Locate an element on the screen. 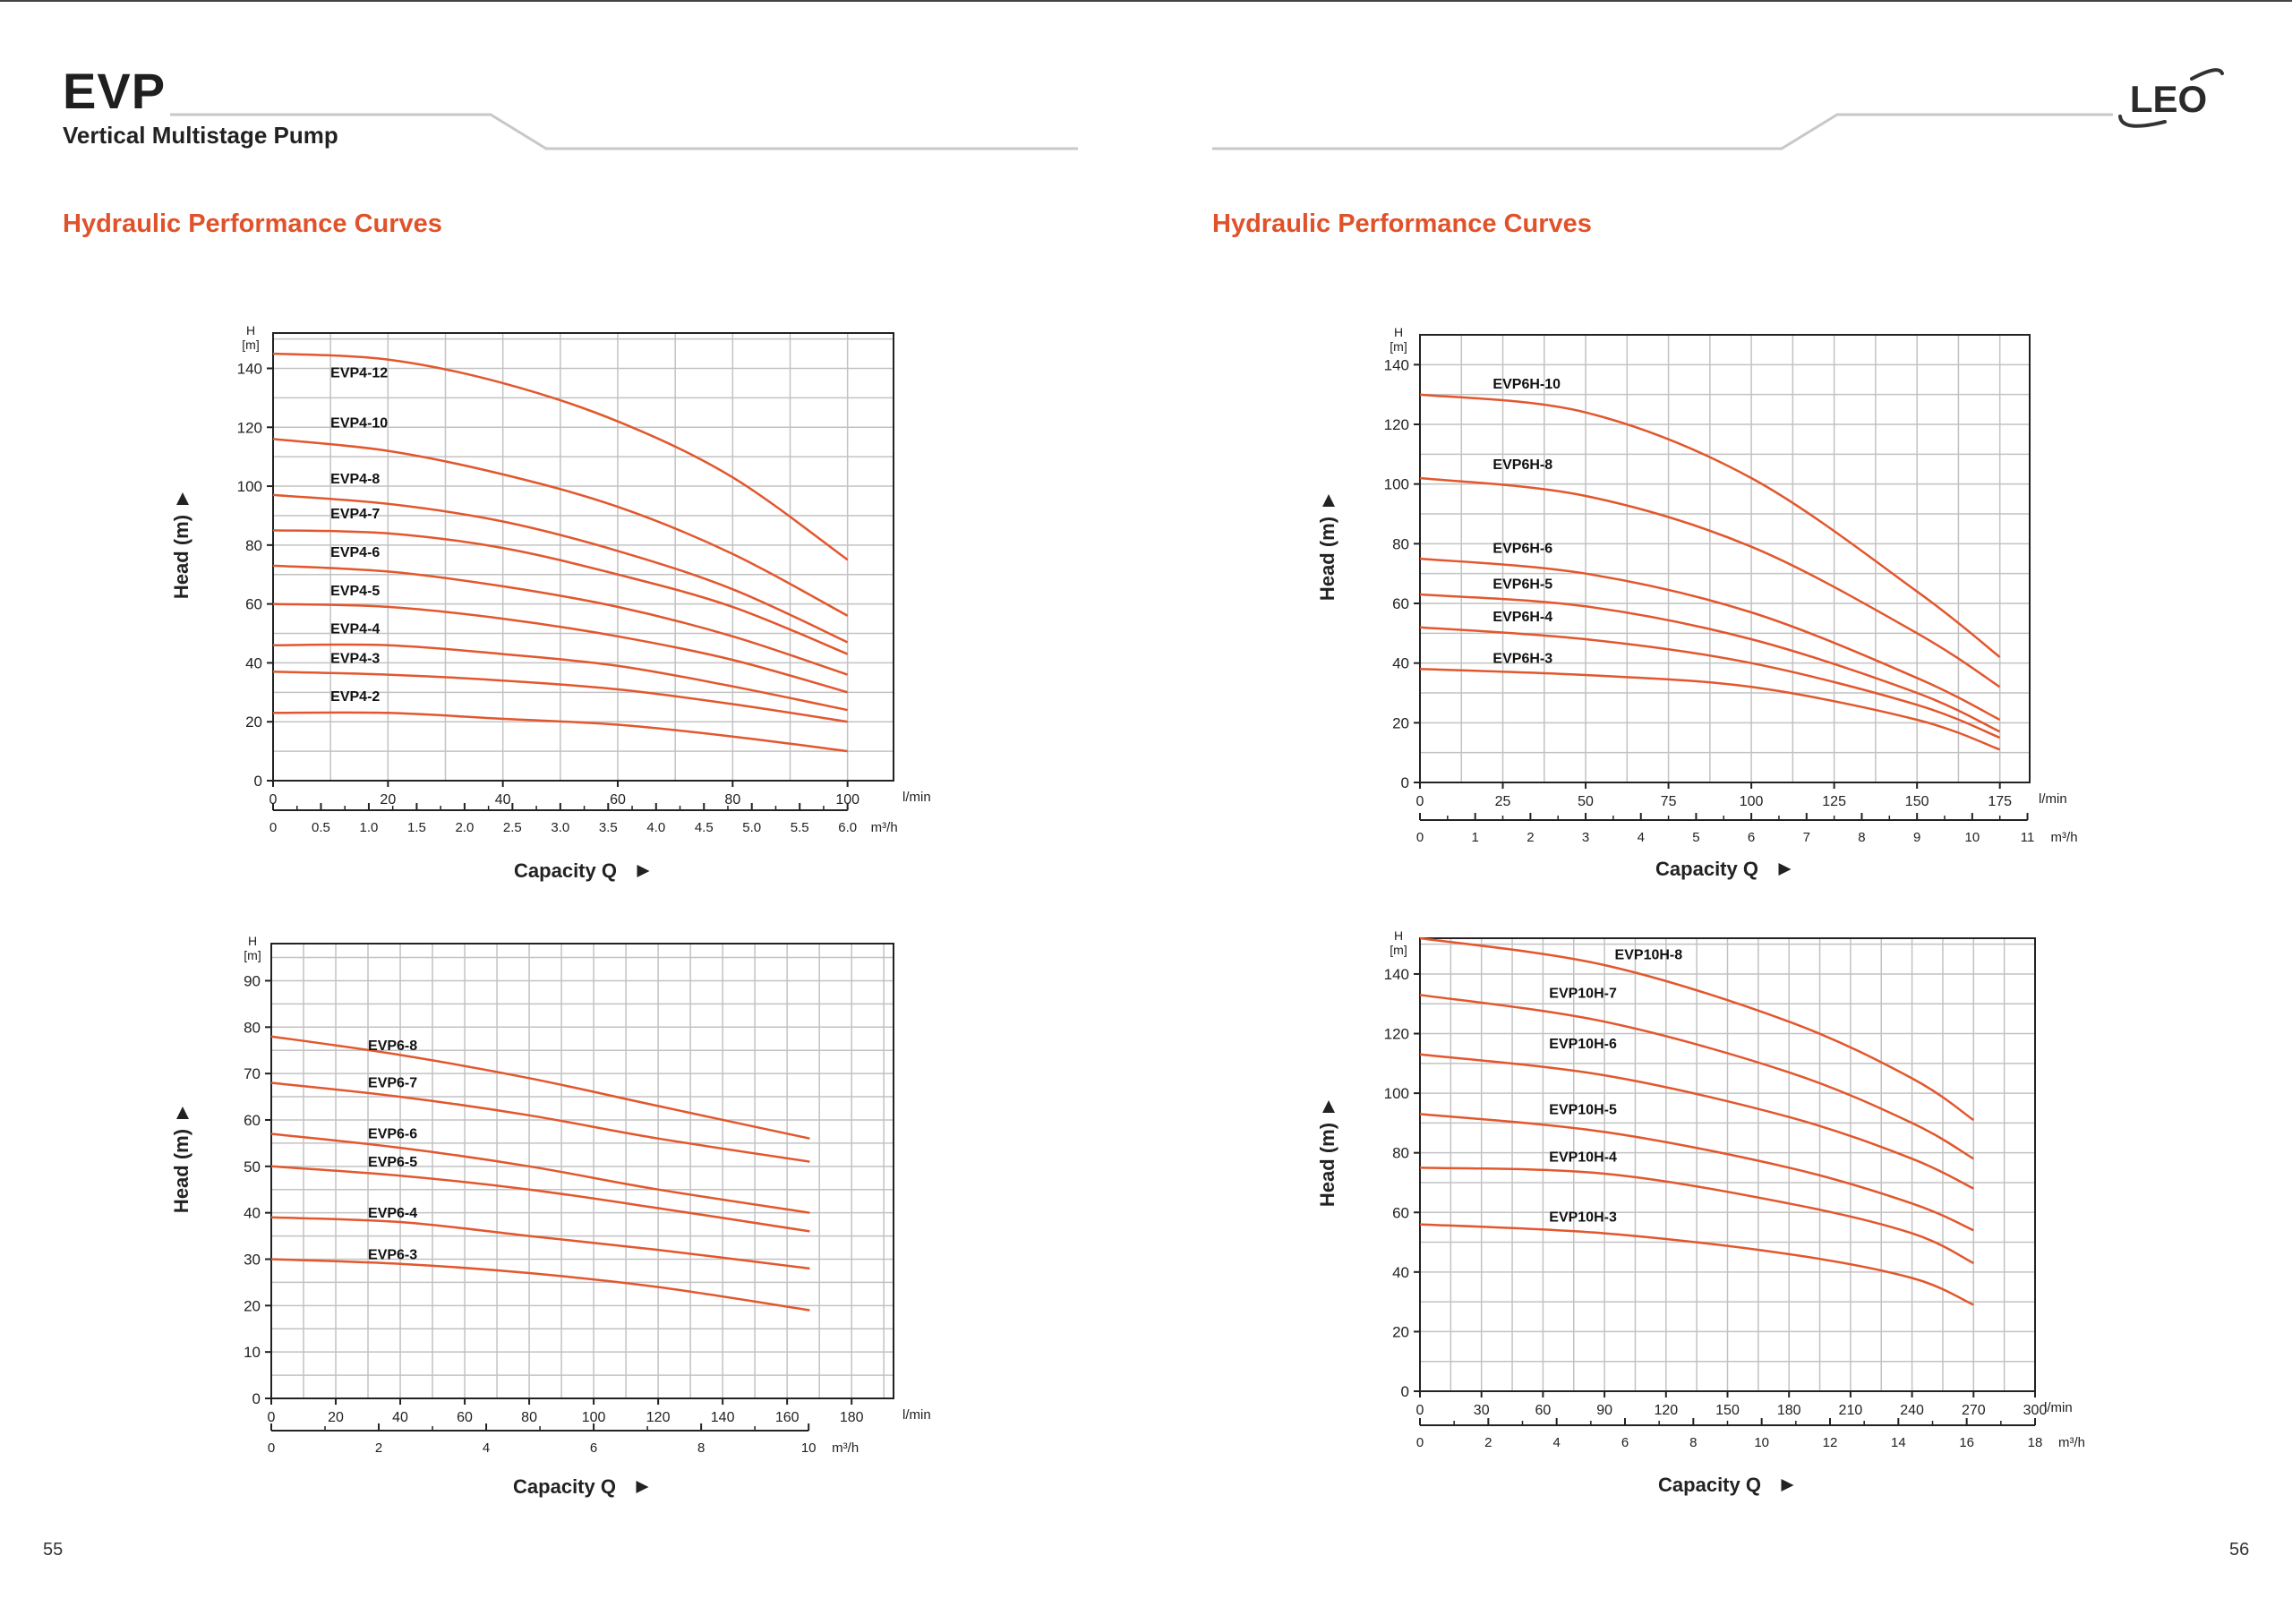  x2-tick-label: 0 is located at coordinates (271, 1448).